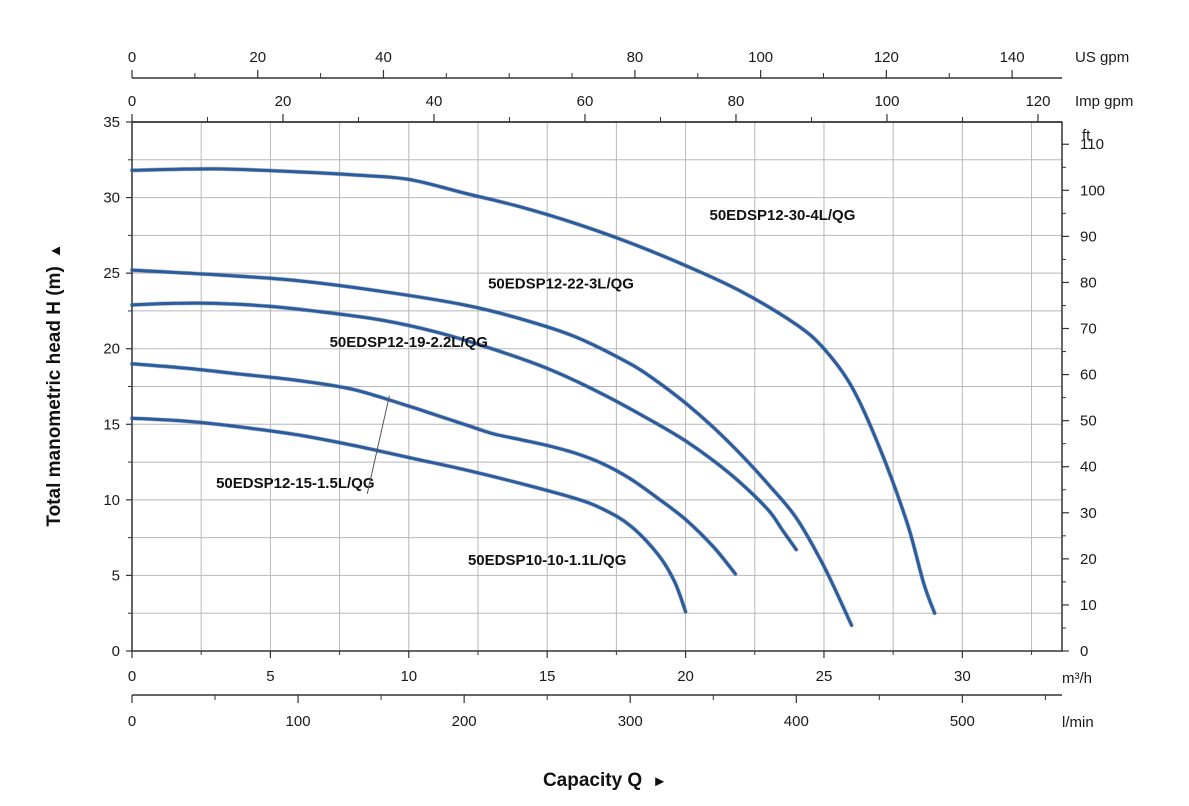 Image resolution: width=1189 pixels, height=806 pixels. Describe the element at coordinates (295, 483) in the screenshot. I see `curve-label-50edsp12-15-1-5l-qg: 50EDSP12-15-1.5L/QG` at that location.